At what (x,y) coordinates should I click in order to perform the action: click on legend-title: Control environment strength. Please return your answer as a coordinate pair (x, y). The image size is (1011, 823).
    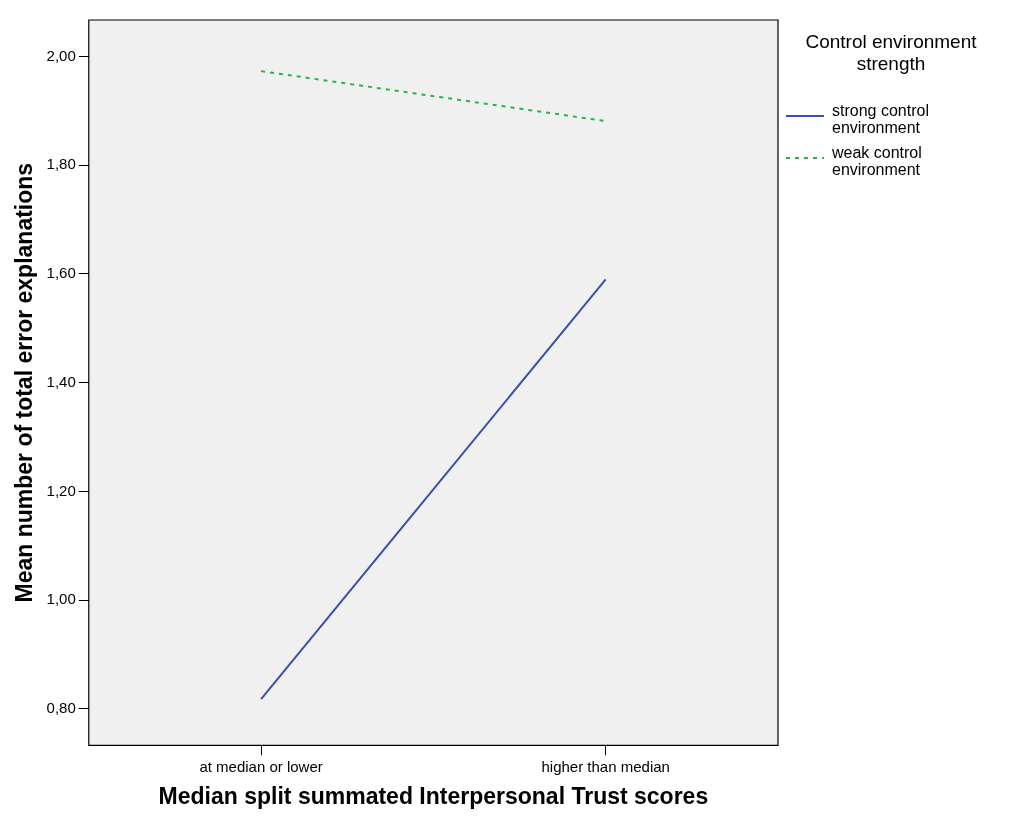
    Looking at the image, I should click on (891, 52).